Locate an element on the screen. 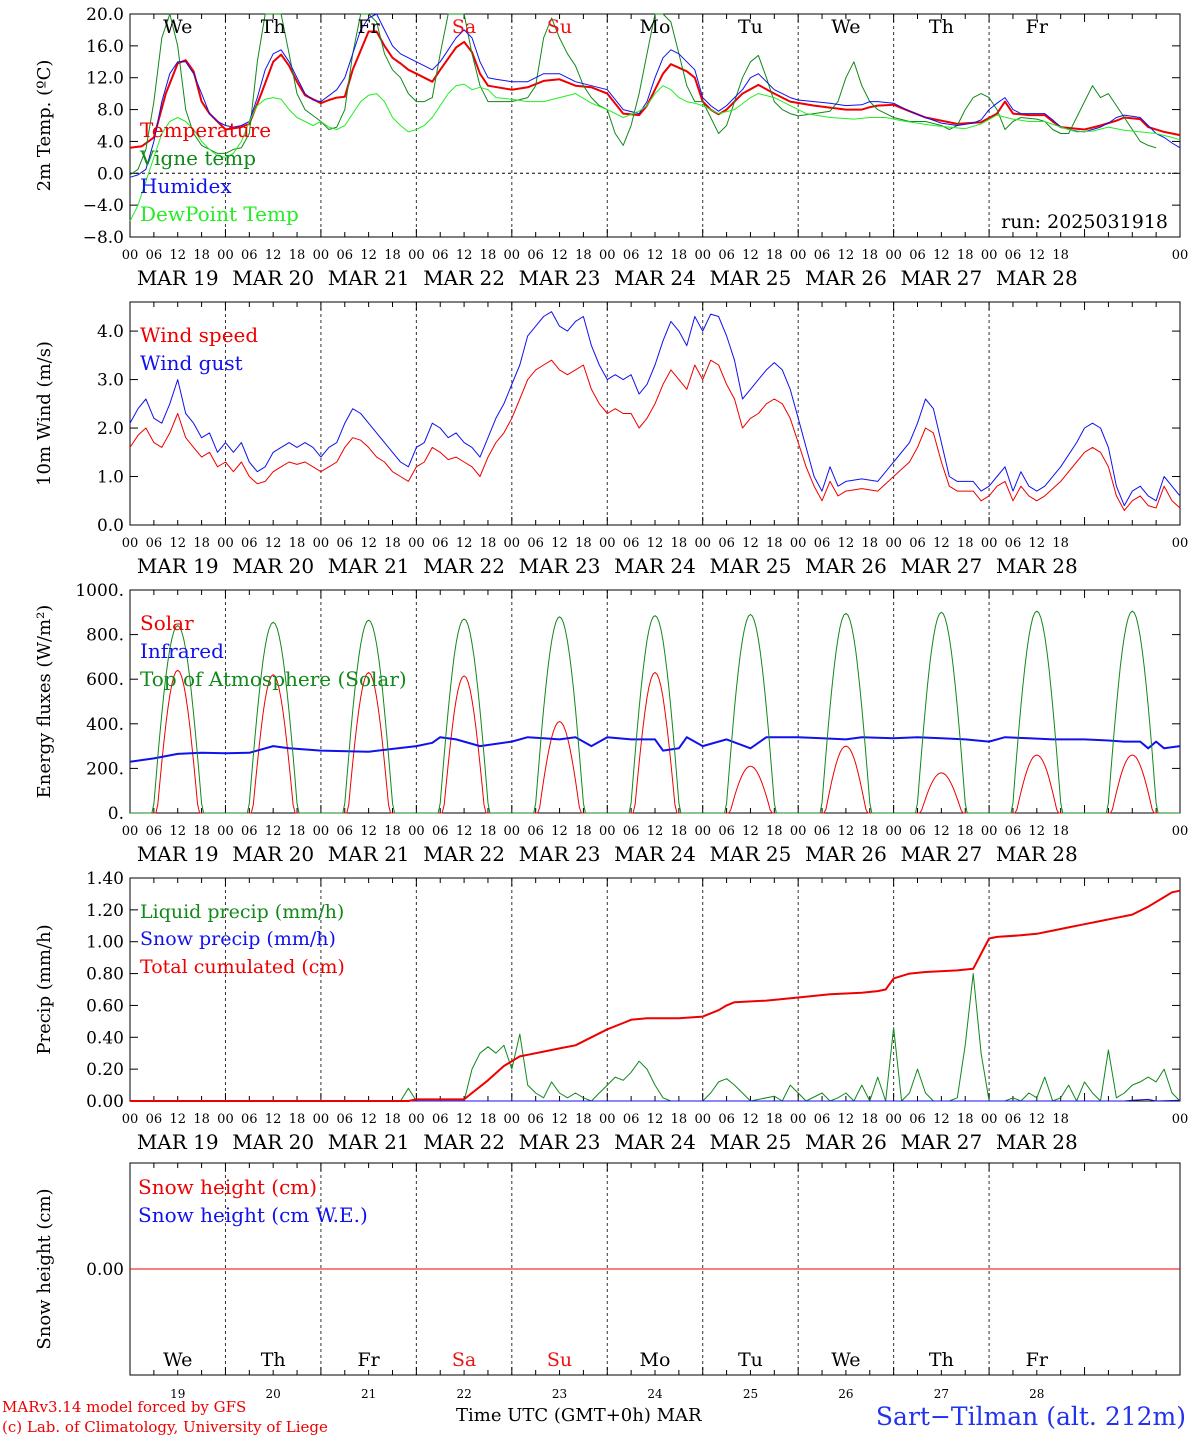 The width and height of the screenshot is (1194, 1440). y-tick-label: 4.0 is located at coordinates (110, 142).